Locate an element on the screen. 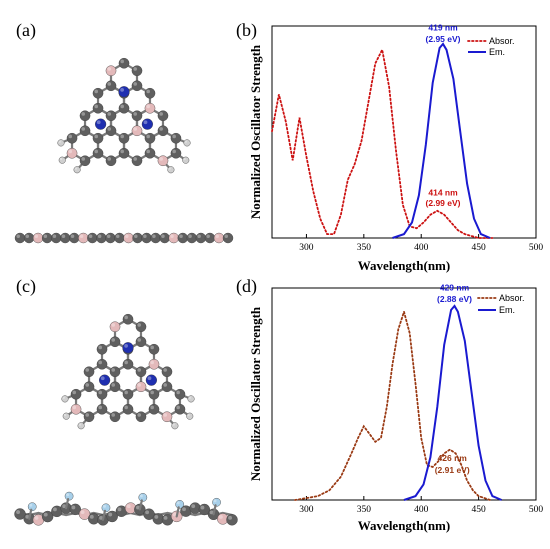 The width and height of the screenshot is (550, 549). legend-emission-label: Em. is located at coordinates (507, 310).